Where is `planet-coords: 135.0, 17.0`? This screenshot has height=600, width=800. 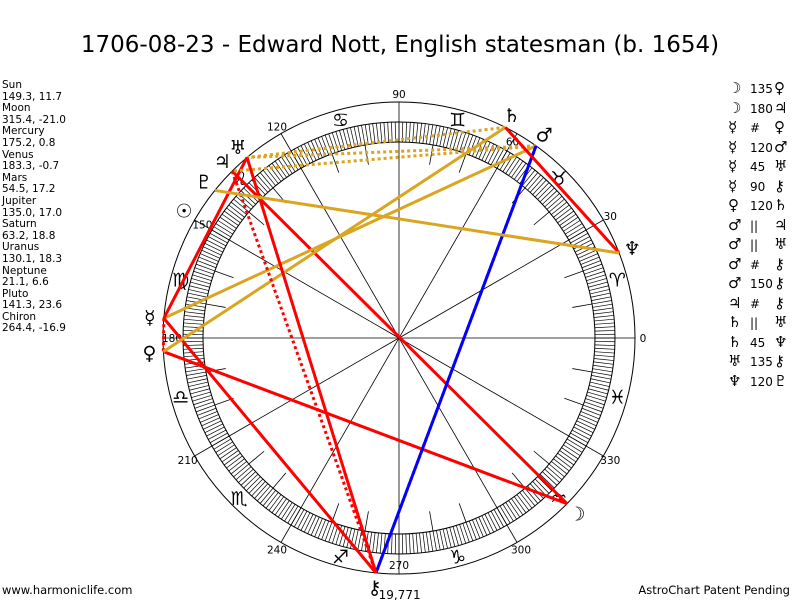
planet-coords: 135.0, 17.0 is located at coordinates (32, 212).